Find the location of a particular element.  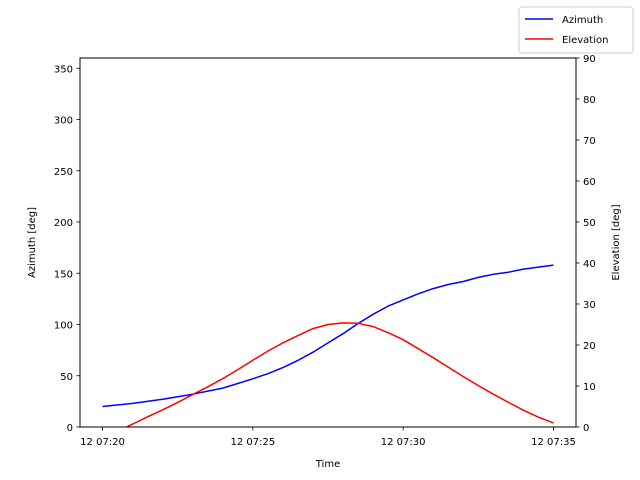

y-left-tick-label: 100 is located at coordinates (63, 326).